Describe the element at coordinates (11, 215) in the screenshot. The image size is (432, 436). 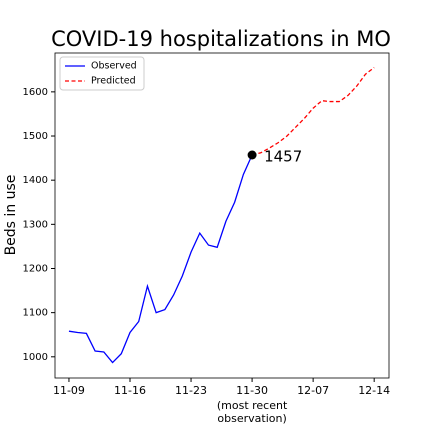
I see `y-axis-label: Beds in use` at that location.